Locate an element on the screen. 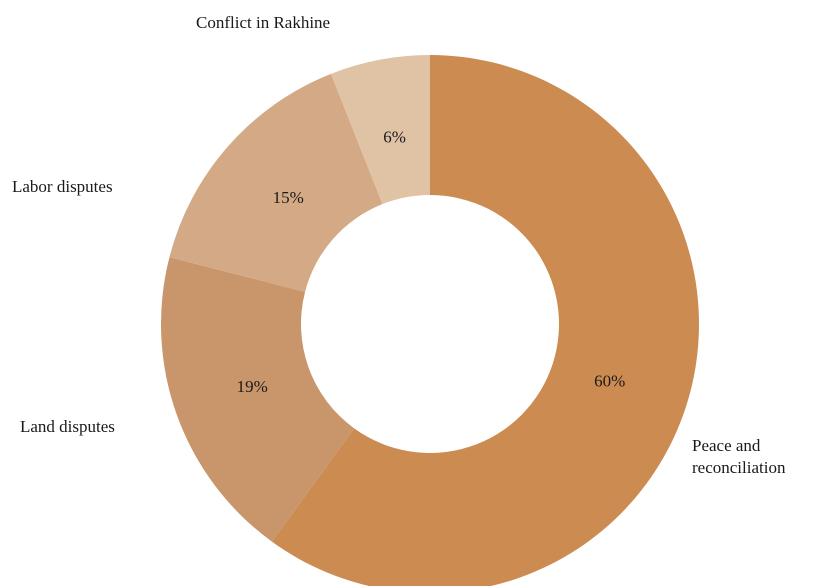 The width and height of the screenshot is (819, 586). category-label-labor-disputes: Labor disputes is located at coordinates (62, 186).